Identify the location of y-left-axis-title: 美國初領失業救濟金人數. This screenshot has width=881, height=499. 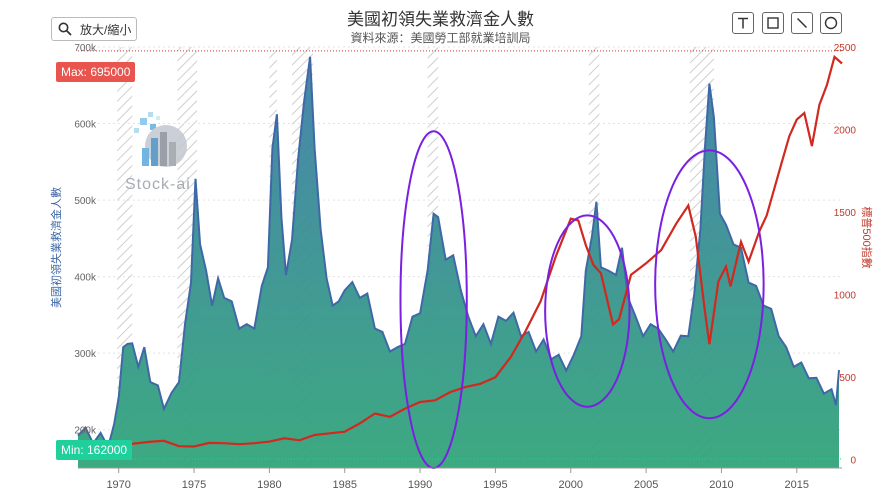
(56, 247).